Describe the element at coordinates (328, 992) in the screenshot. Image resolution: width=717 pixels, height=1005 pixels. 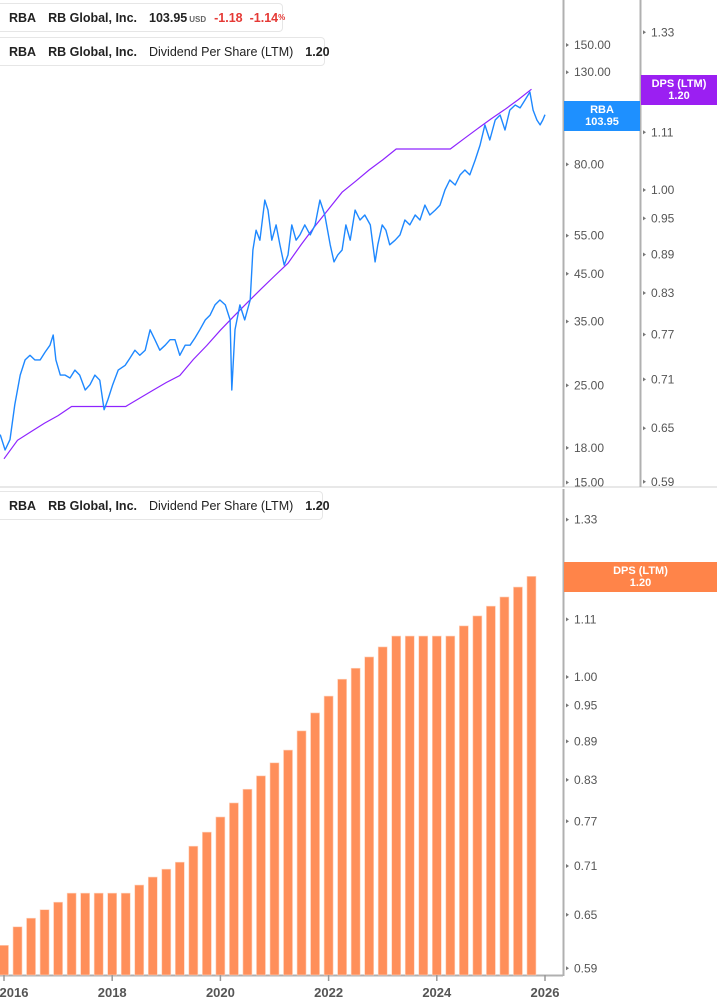
I see `svg-text: 2022` at that location.